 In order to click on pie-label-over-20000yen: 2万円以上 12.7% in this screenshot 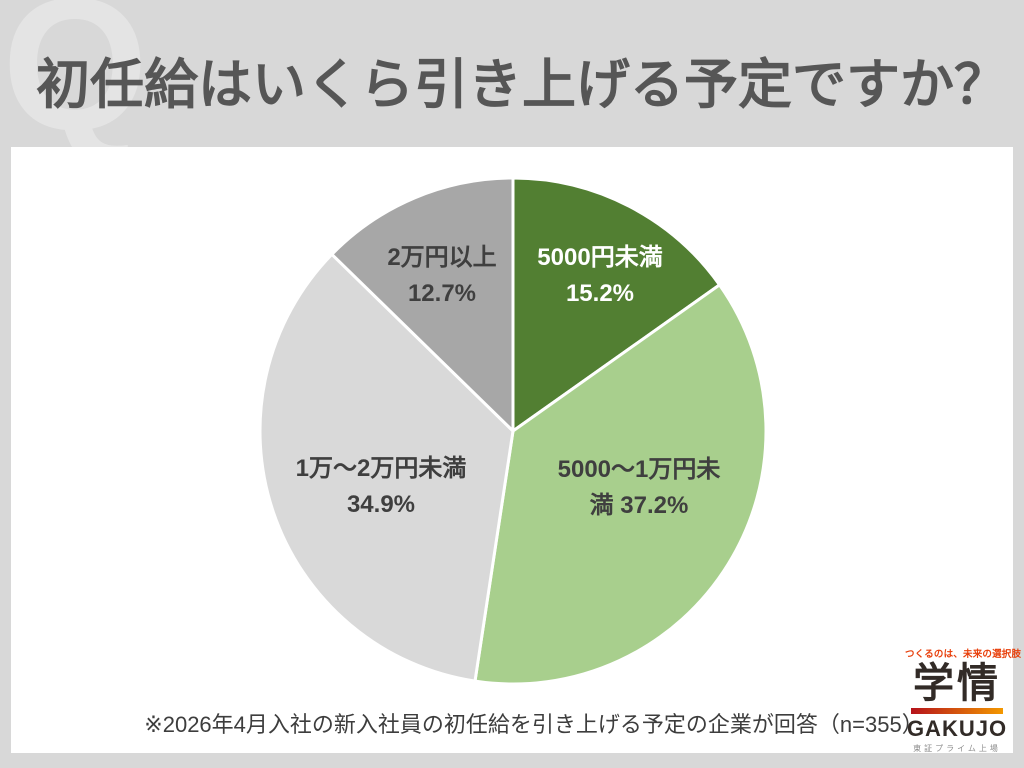, I will do `click(441, 276)`.